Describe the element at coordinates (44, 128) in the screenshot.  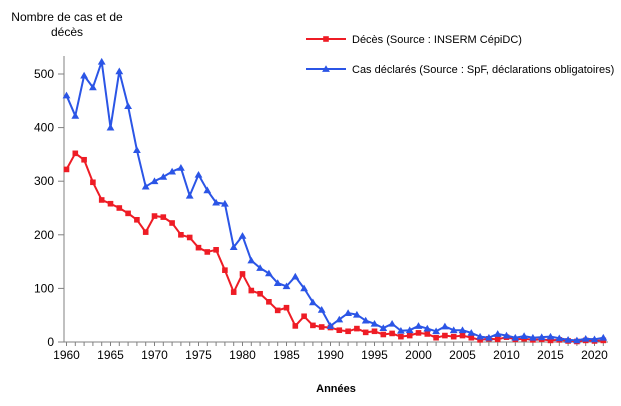
I see `svg-text: 400` at that location.